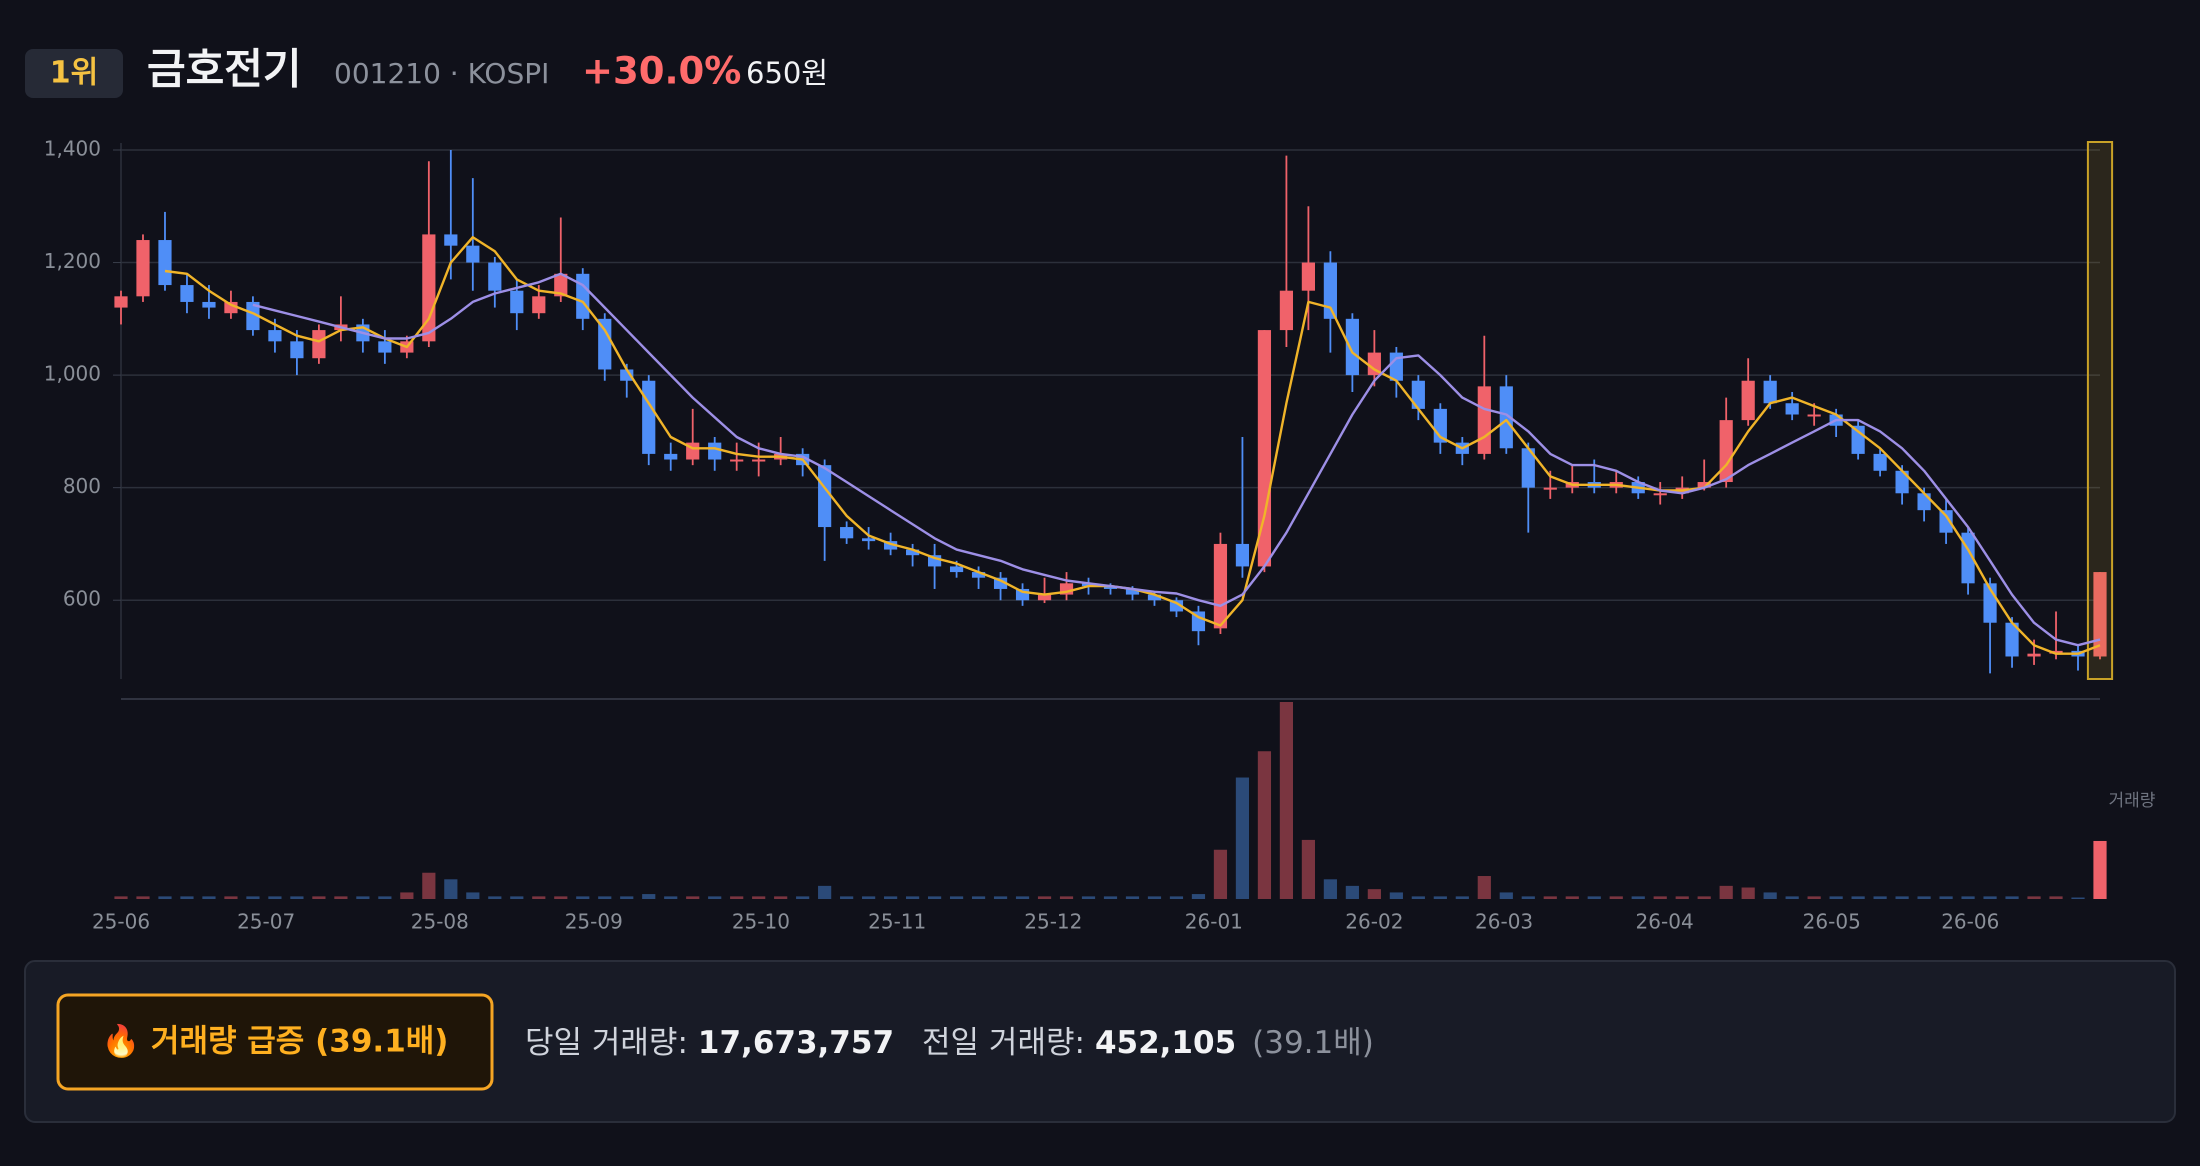 Image resolution: width=2200 pixels, height=1166 pixels. What do you see at coordinates (1374, 922) in the screenshot?
I see `x-tick-label: 26-02` at bounding box center [1374, 922].